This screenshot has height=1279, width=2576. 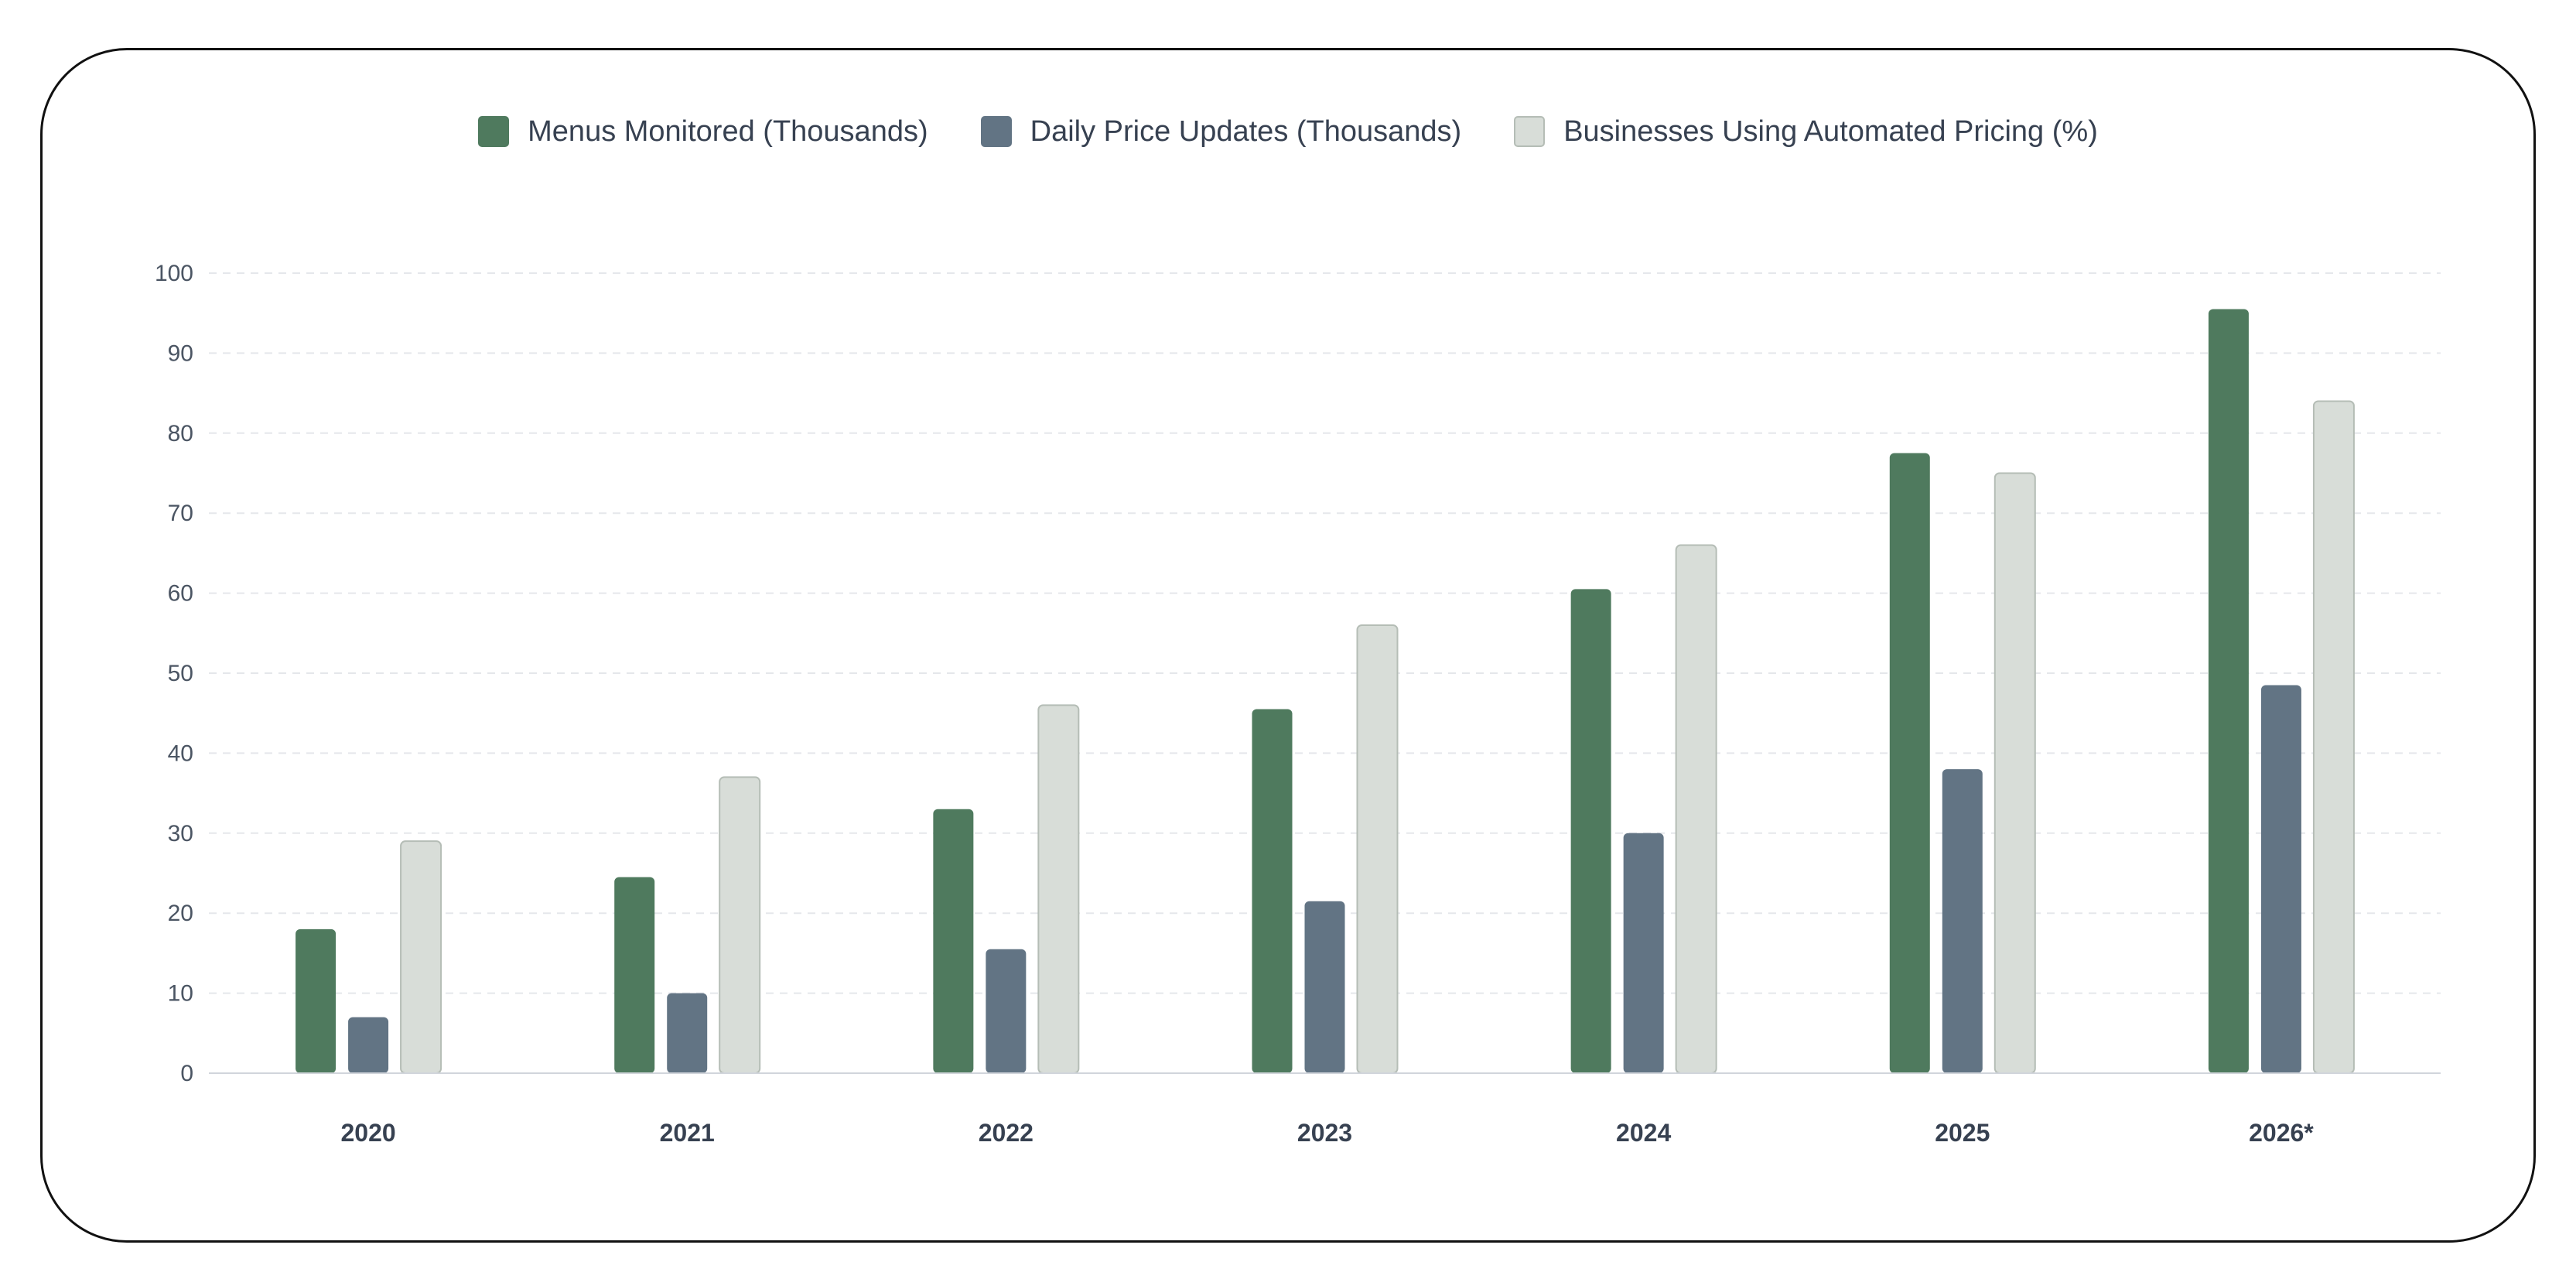 What do you see at coordinates (421, 957) in the screenshot?
I see `bar-automated-pricing-2020` at bounding box center [421, 957].